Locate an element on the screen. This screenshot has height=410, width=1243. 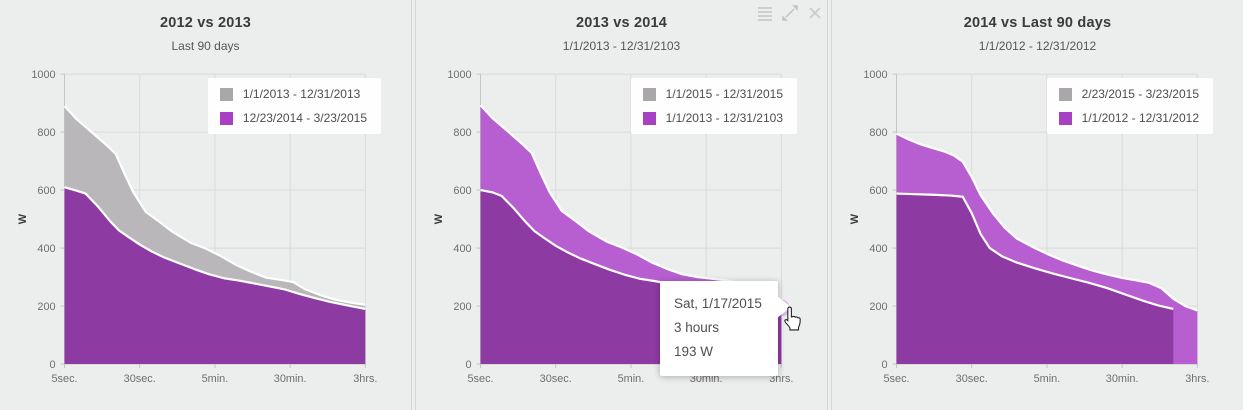
chart-title: 2014 vs Last 90 days is located at coordinates (1037, 23).